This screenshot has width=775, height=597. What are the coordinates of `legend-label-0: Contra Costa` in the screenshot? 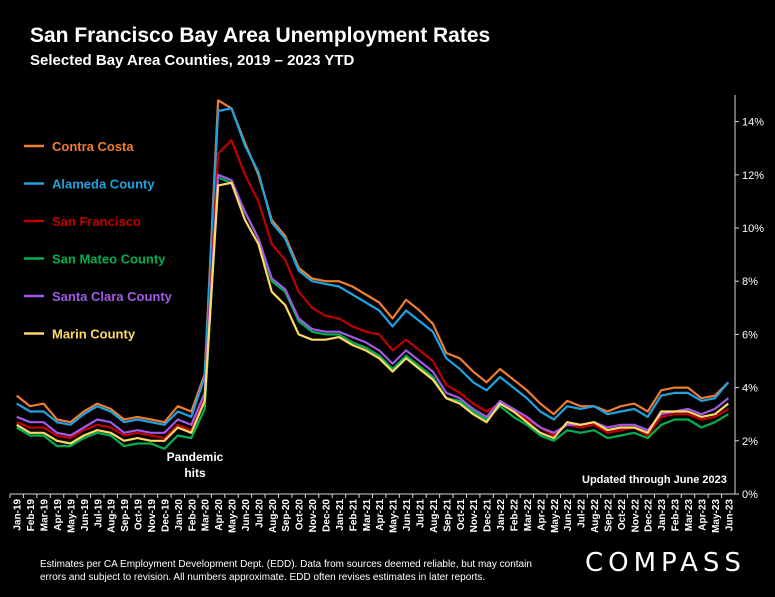 It's located at (93, 146).